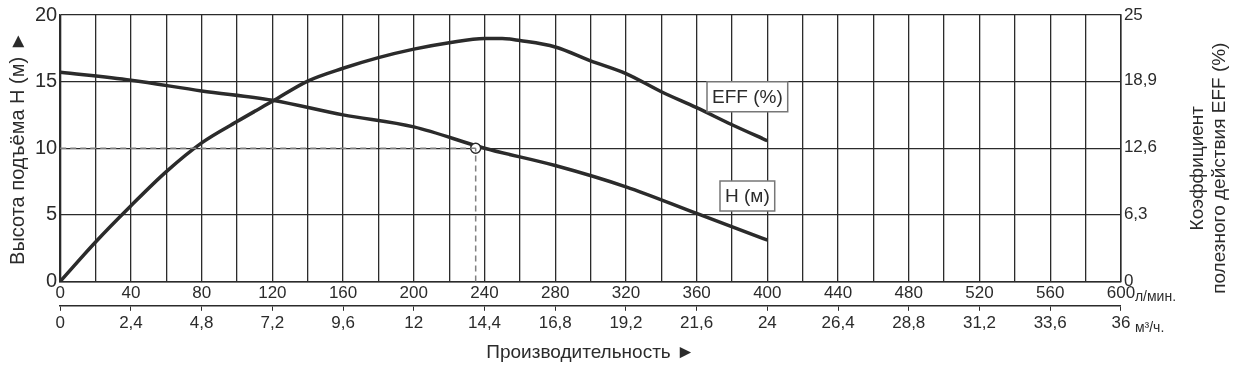 This screenshot has width=1246, height=370. Describe the element at coordinates (626, 322) in the screenshot. I see `x2-tick-label: 19,2` at that location.